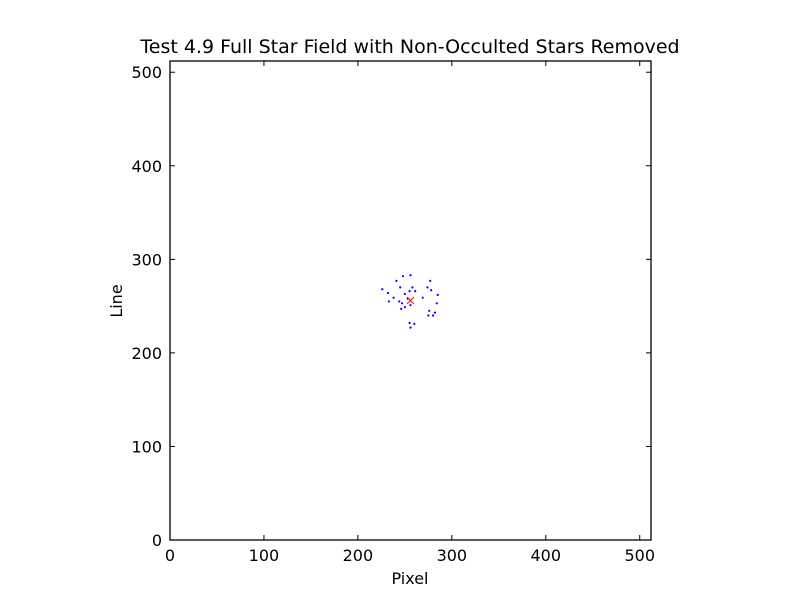 The height and width of the screenshot is (600, 800). What do you see at coordinates (546, 555) in the screenshot?
I see `x-tick-label: 400` at bounding box center [546, 555].